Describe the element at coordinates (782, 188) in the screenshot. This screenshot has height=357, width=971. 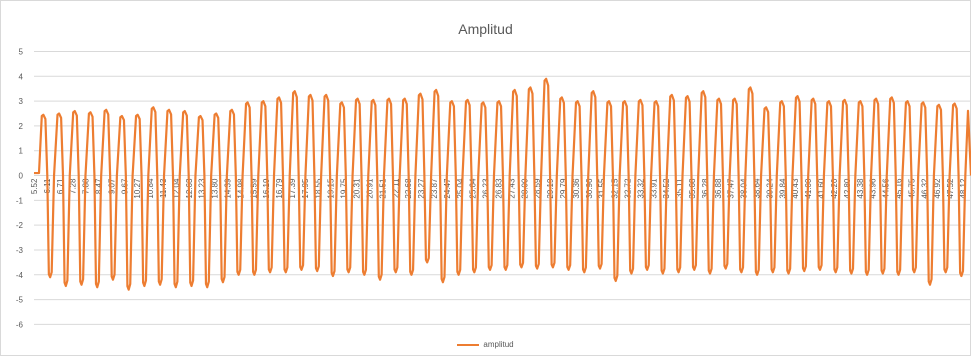
I see `x-tick-label: 39.84` at that location.